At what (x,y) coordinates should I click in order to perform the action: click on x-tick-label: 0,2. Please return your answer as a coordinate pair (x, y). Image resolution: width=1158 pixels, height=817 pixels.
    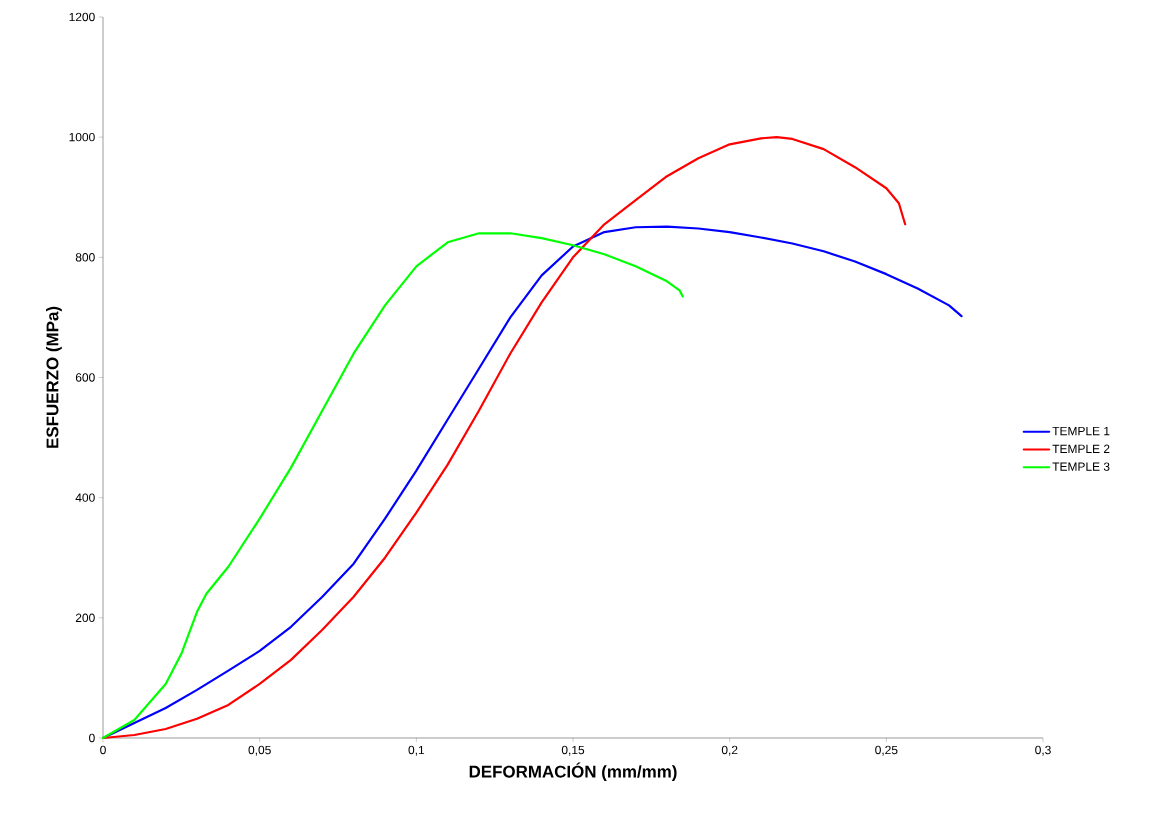
    Looking at the image, I should click on (729, 750).